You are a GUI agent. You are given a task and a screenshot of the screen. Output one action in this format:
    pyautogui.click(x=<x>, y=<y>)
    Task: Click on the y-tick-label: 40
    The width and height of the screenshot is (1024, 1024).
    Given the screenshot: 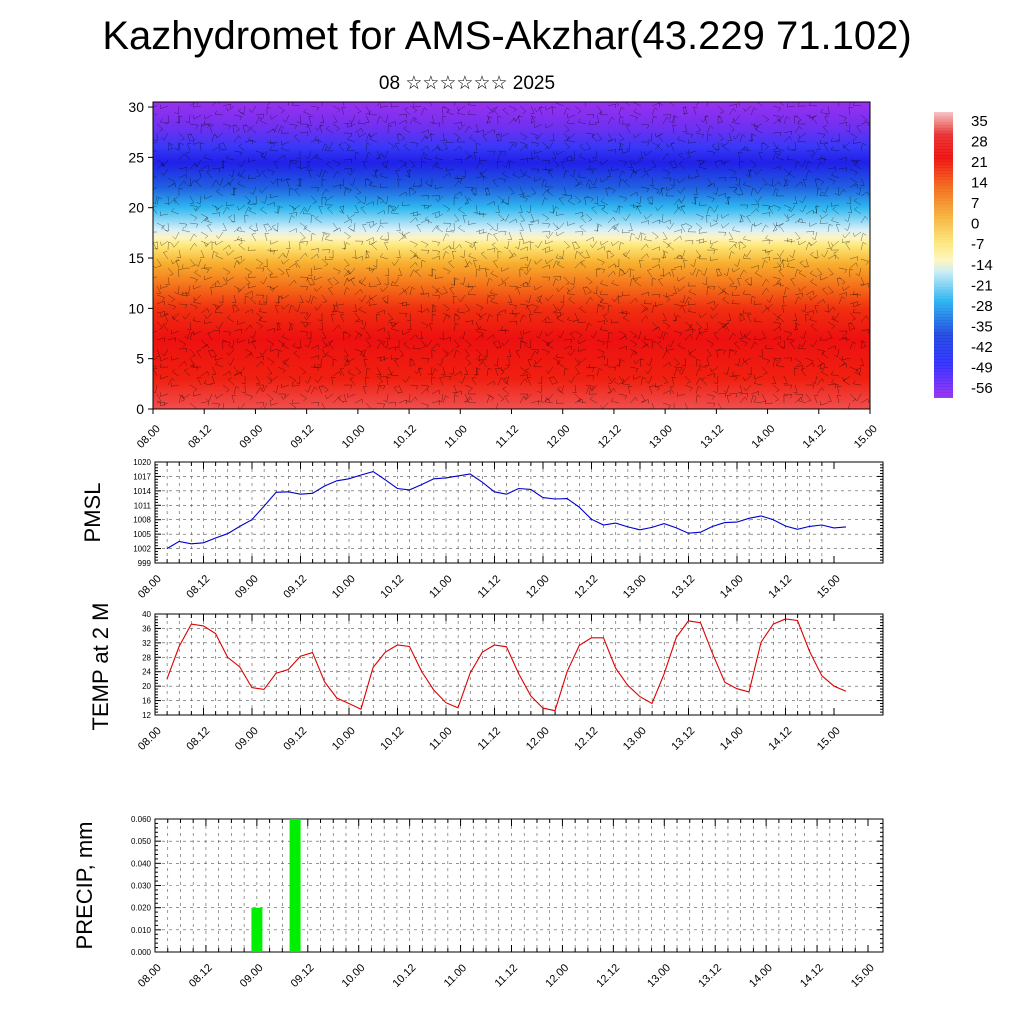 What is the action you would take?
    pyautogui.click(x=146, y=614)
    